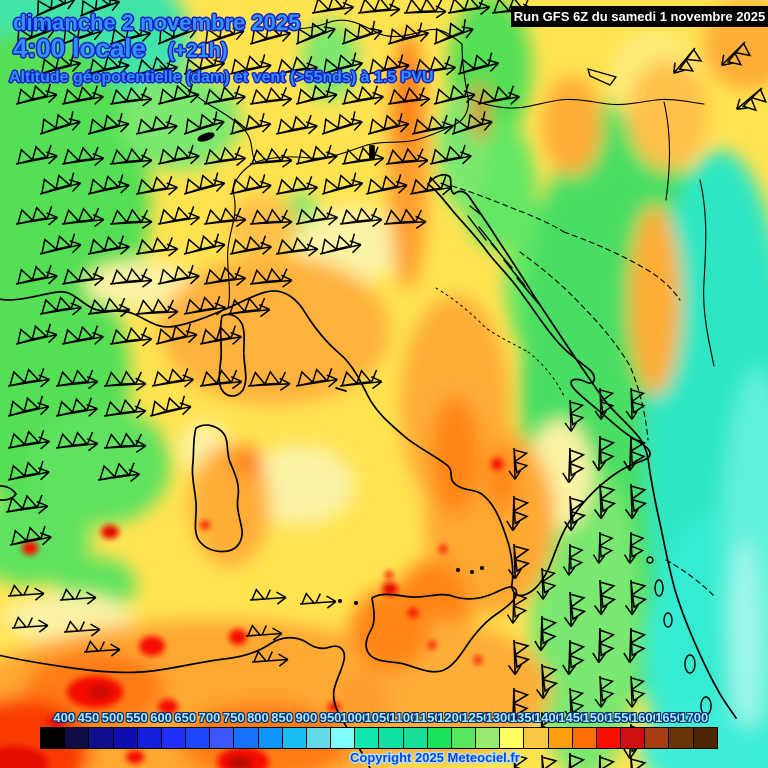 Image resolution: width=768 pixels, height=768 pixels. Describe the element at coordinates (136, 717) in the screenshot. I see `colorbar-tick-label: 550` at that location.